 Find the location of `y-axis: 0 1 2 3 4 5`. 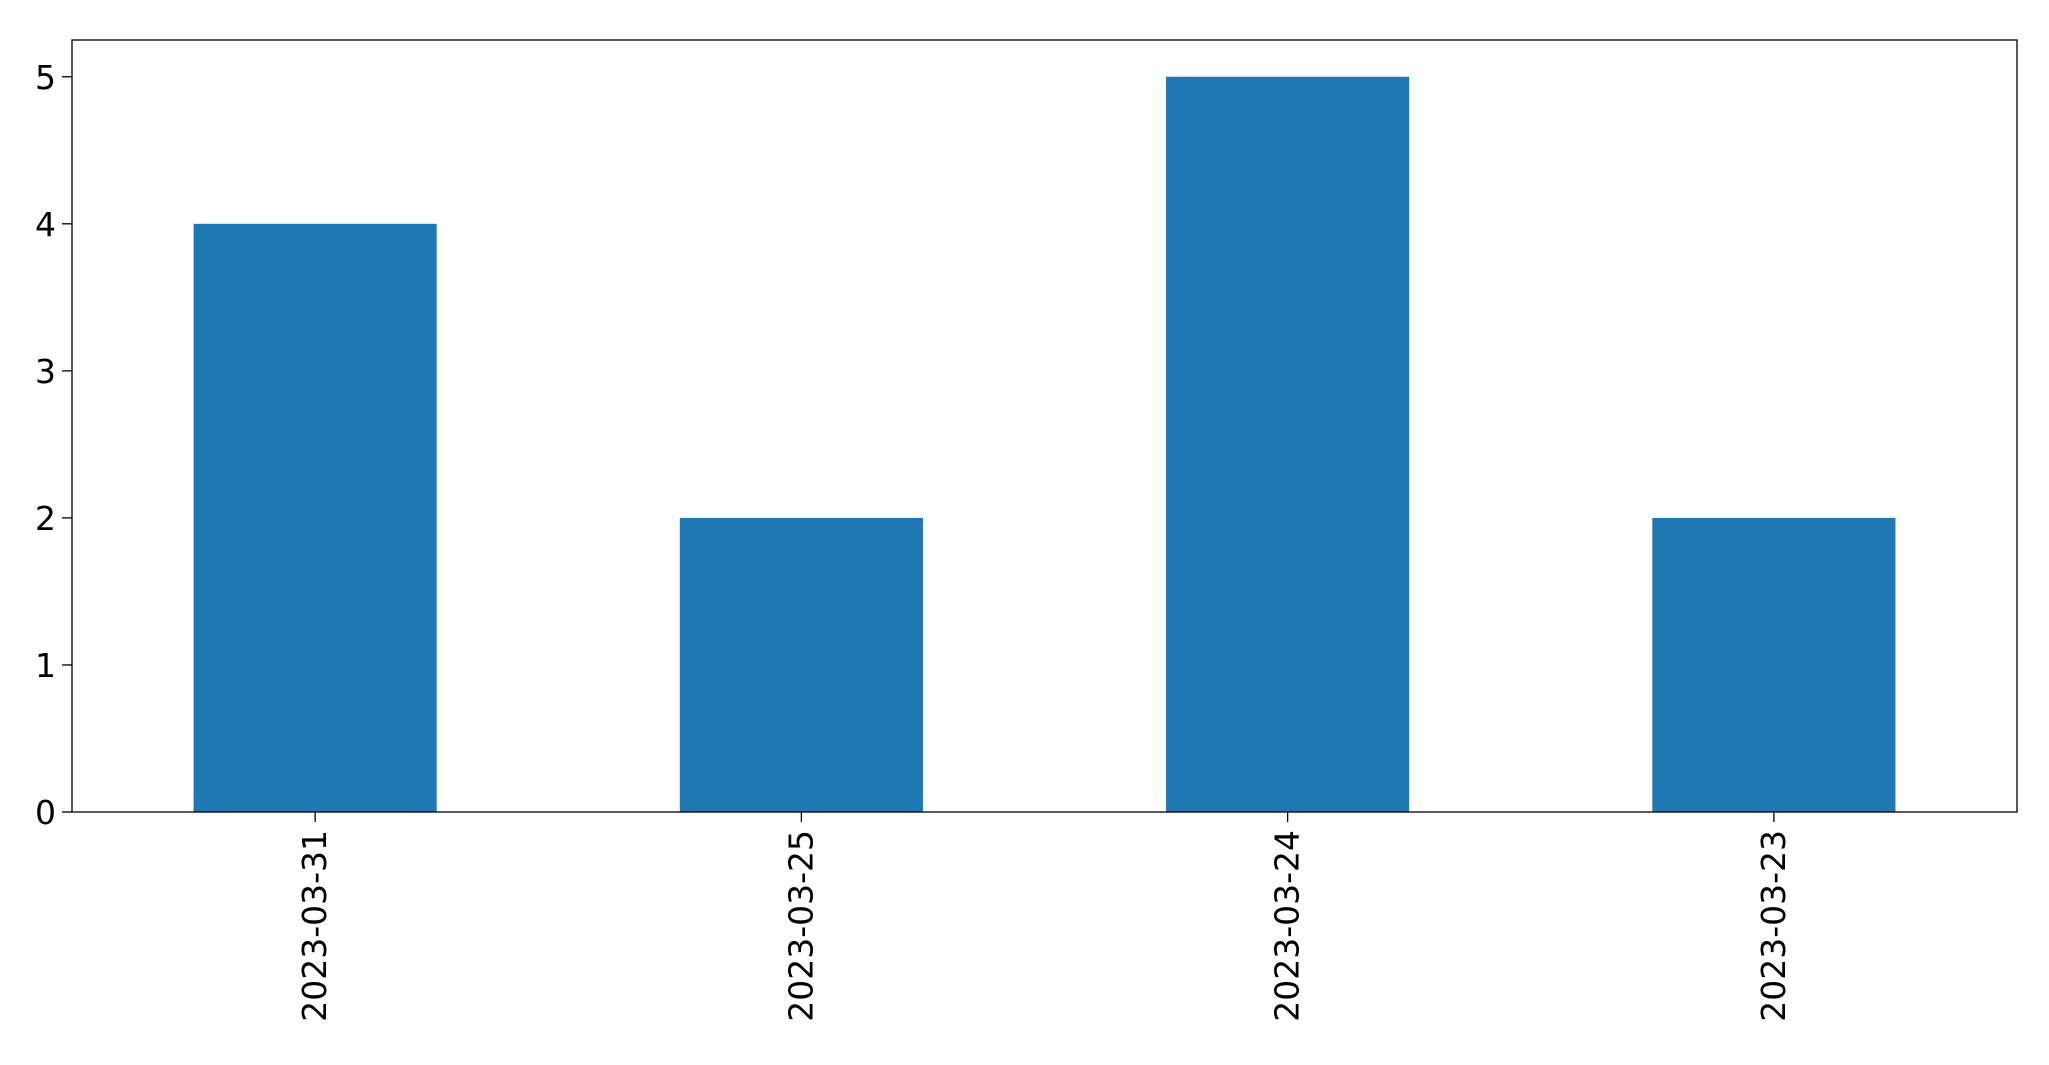

y-axis: 0 1 2 3 4 5 is located at coordinates (53, 445).